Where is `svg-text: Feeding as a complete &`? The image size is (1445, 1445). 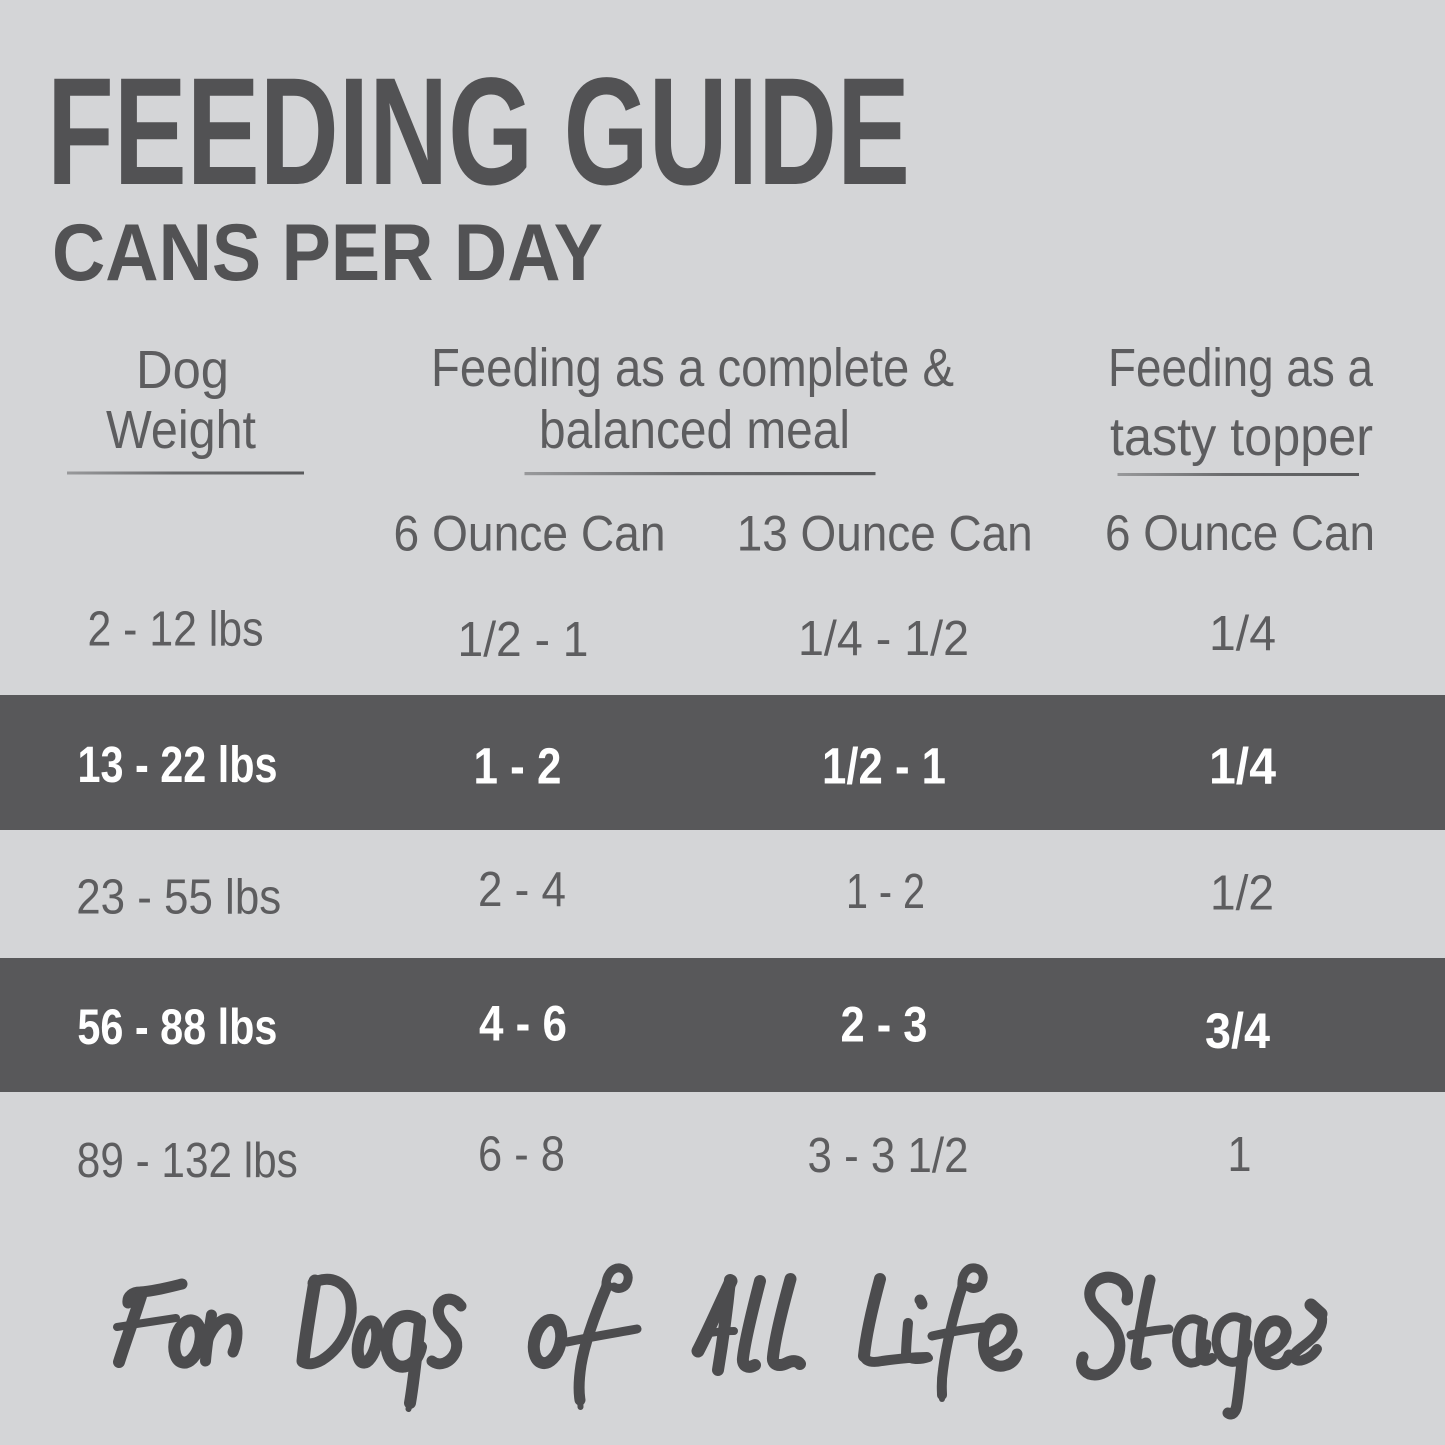
svg-text: Feeding as a complete & is located at coordinates (692, 368).